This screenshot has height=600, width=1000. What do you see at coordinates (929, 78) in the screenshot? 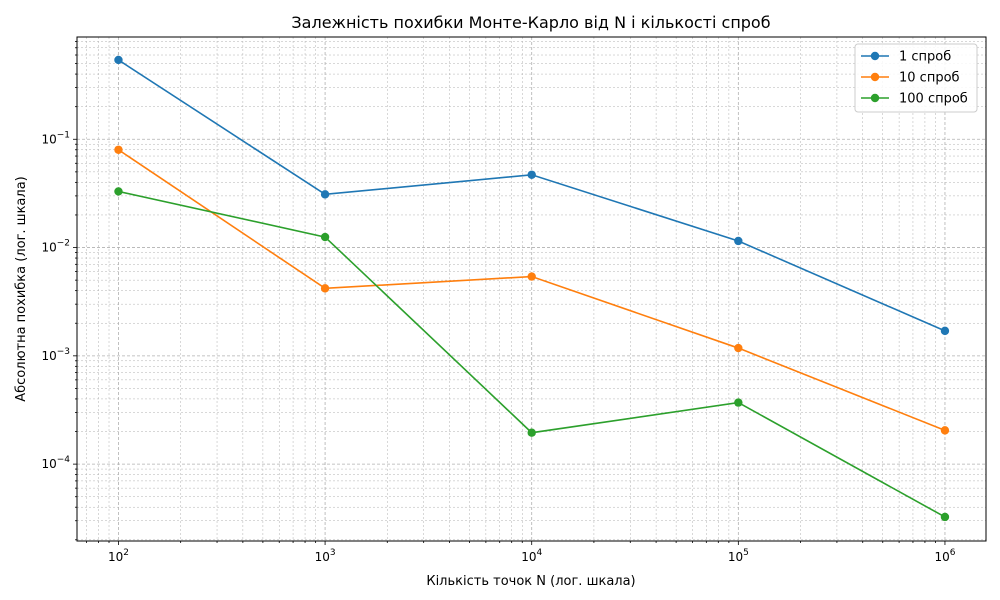
I see `legend-label: 10 спроб` at bounding box center [929, 78].